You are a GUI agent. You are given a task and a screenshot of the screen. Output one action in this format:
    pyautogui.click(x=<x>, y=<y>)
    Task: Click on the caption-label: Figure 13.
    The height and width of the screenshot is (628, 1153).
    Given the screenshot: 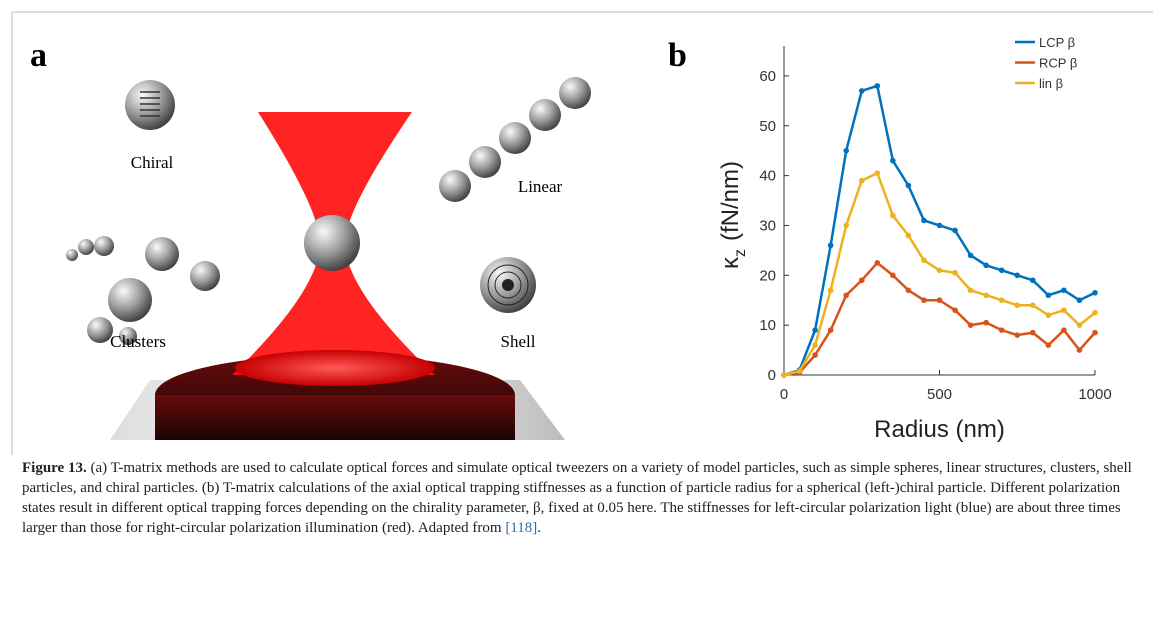 What is the action you would take?
    pyautogui.click(x=54, y=468)
    